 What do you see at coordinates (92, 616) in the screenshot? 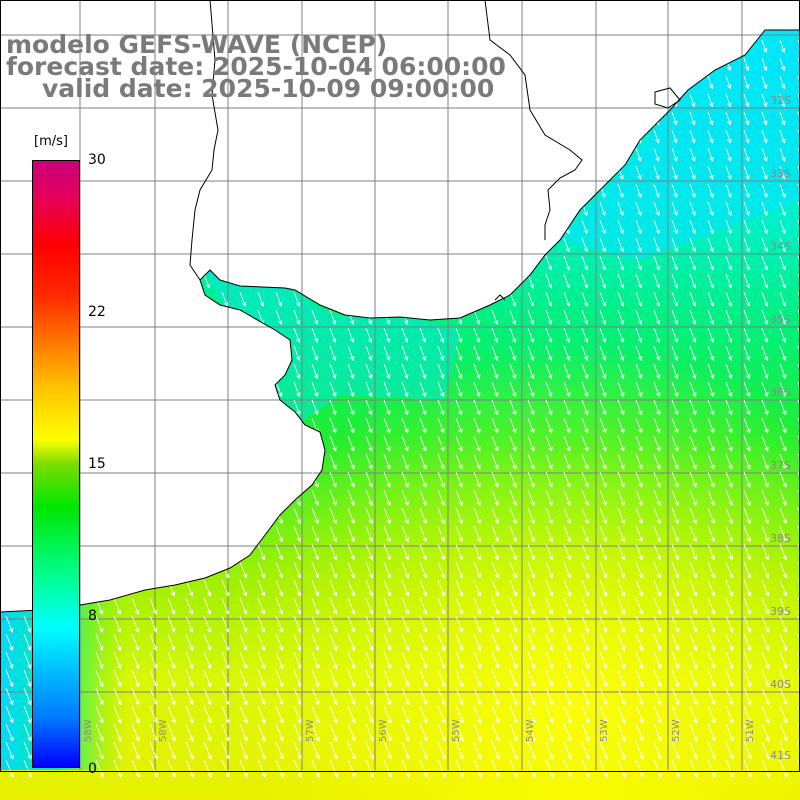
I see `colorbar-tick: 8` at bounding box center [92, 616].